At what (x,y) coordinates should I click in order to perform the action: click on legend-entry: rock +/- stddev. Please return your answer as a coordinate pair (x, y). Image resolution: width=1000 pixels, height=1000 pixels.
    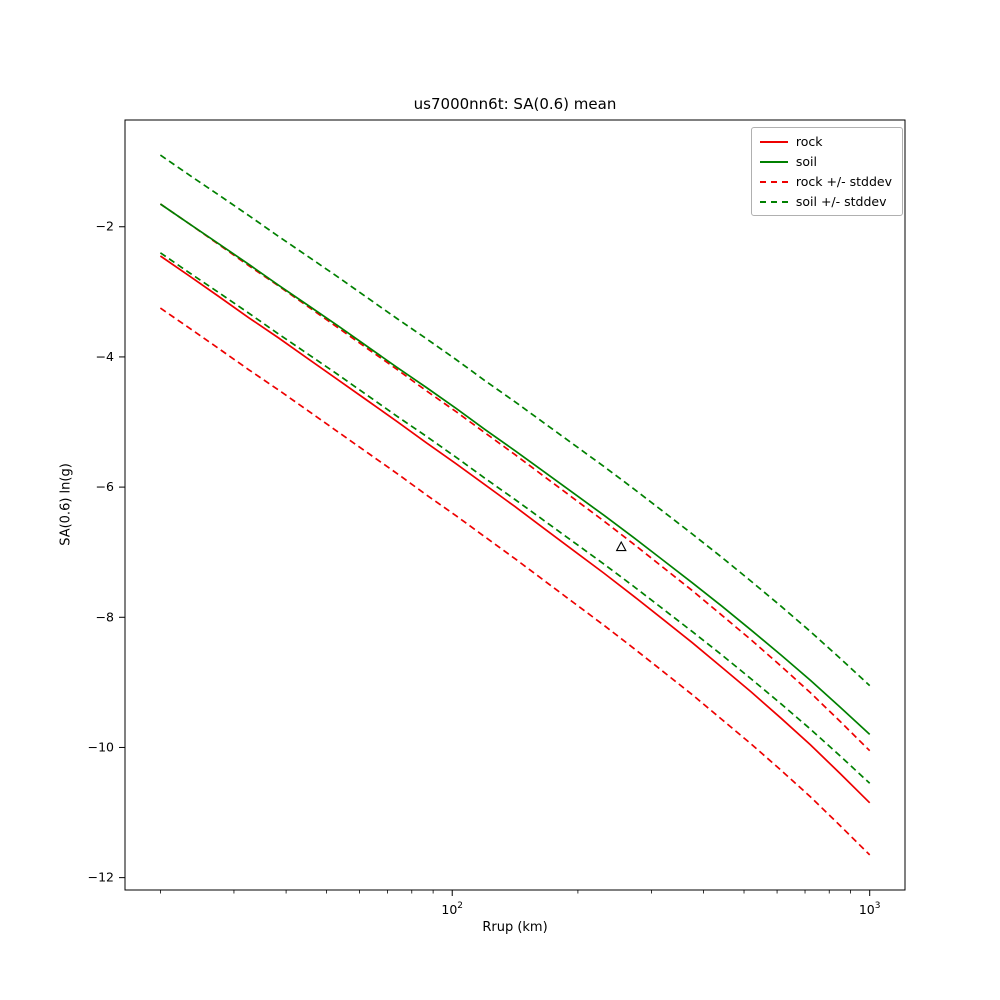
    Looking at the image, I should click on (825, 181).